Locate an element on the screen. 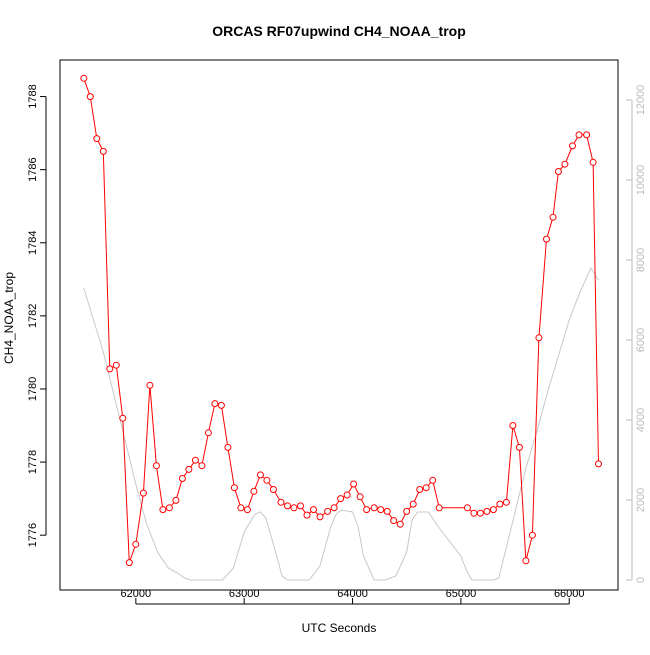 This screenshot has width=650, height=655. chart-title: ORCAS RF07upwind CH4_NOAA_trop is located at coordinates (339, 31).